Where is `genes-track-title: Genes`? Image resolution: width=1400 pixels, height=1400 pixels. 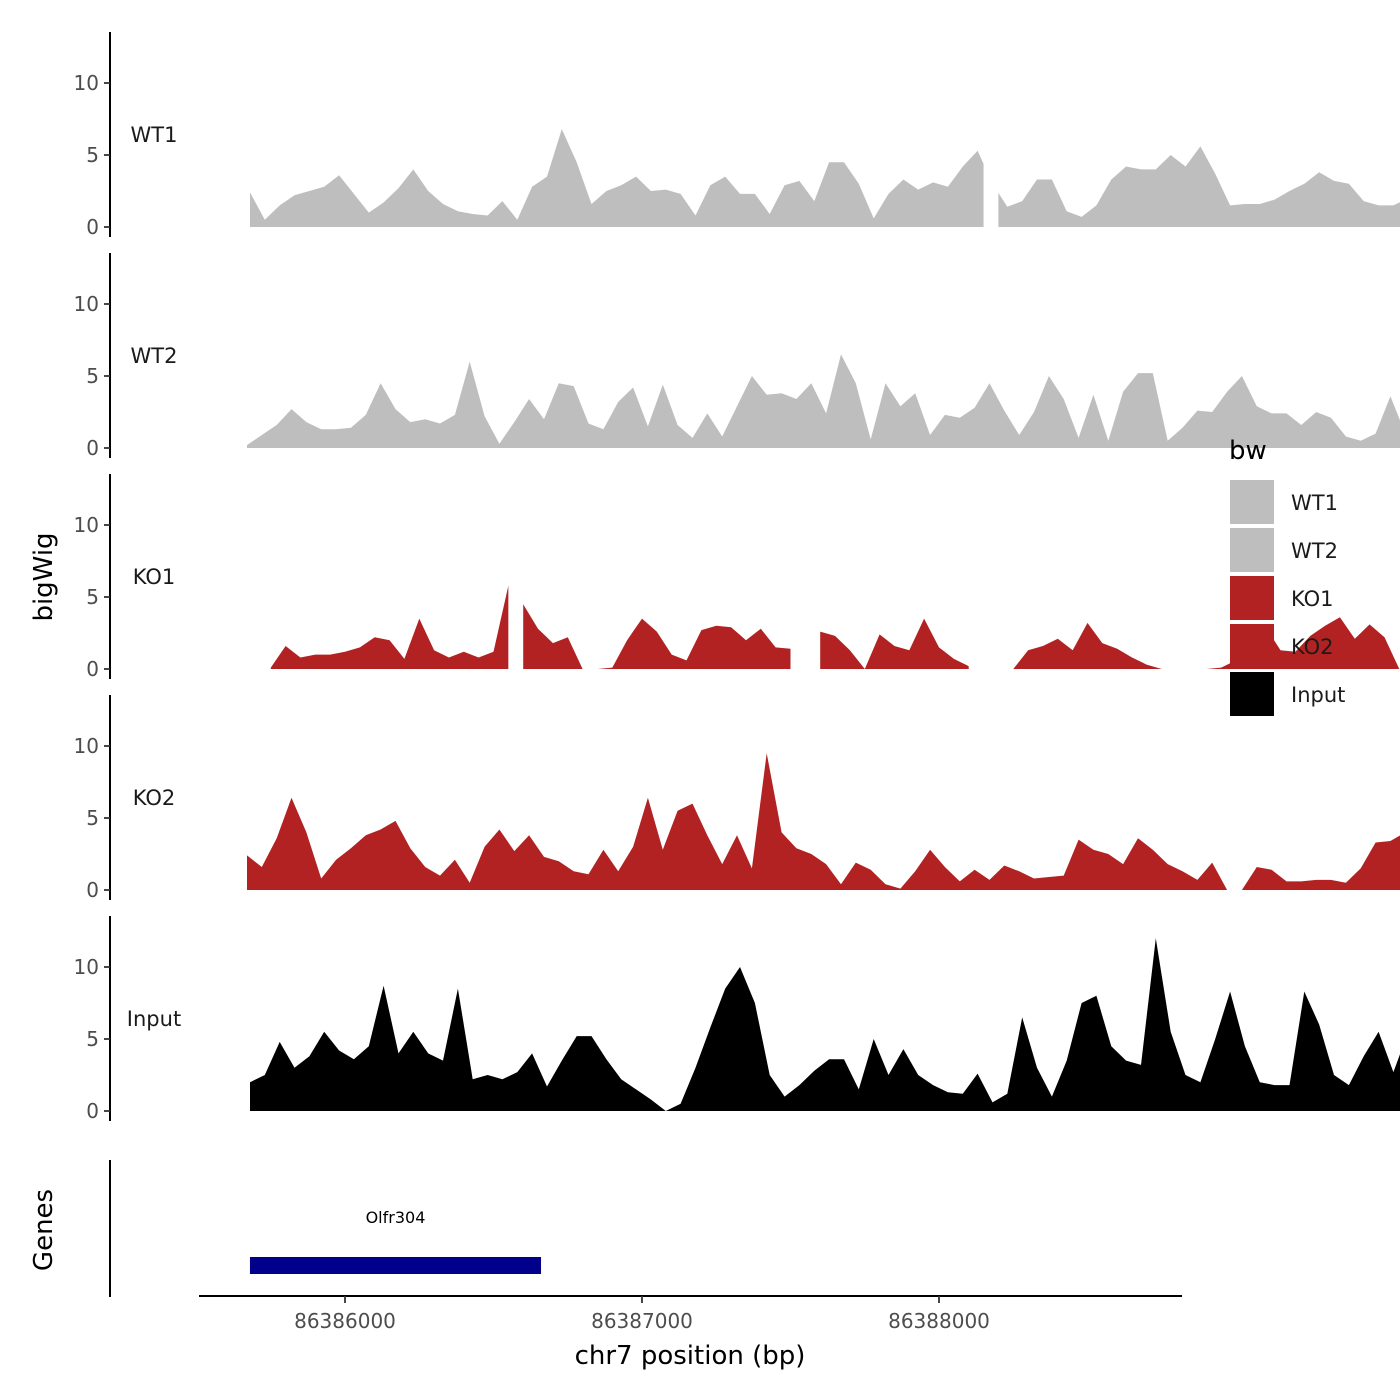 genes-track-title: Genes is located at coordinates (44, 1230).